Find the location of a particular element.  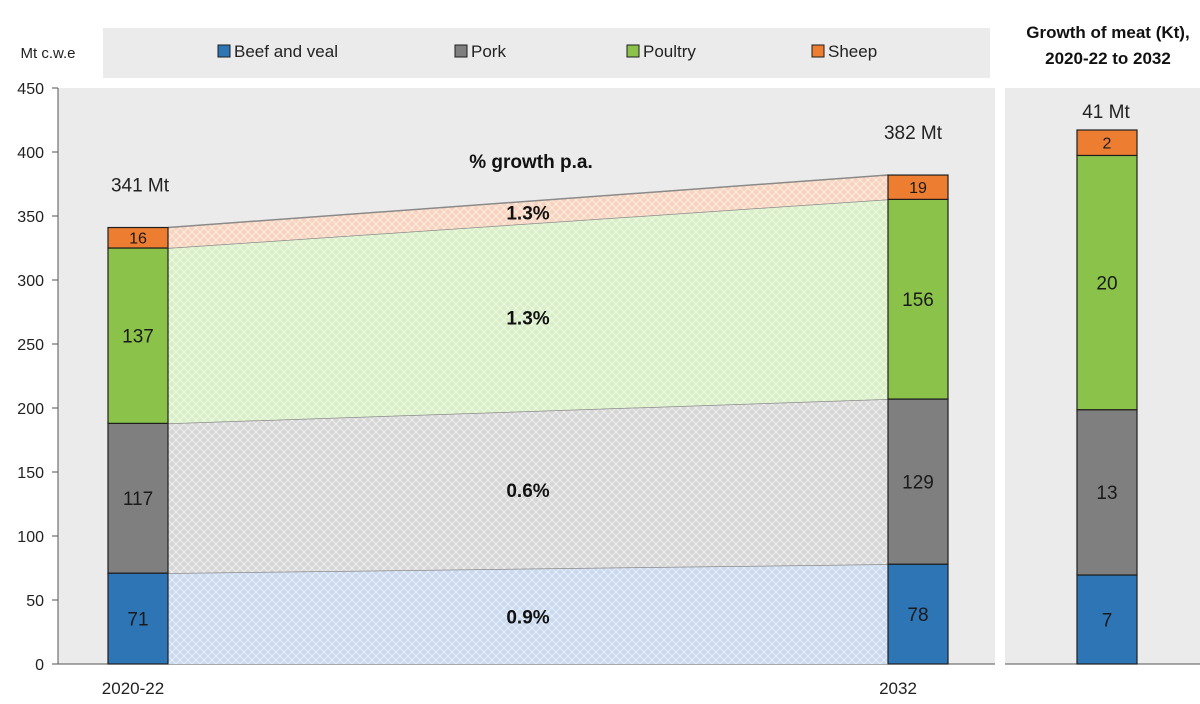

legend-label: Beef and veal is located at coordinates (286, 51).